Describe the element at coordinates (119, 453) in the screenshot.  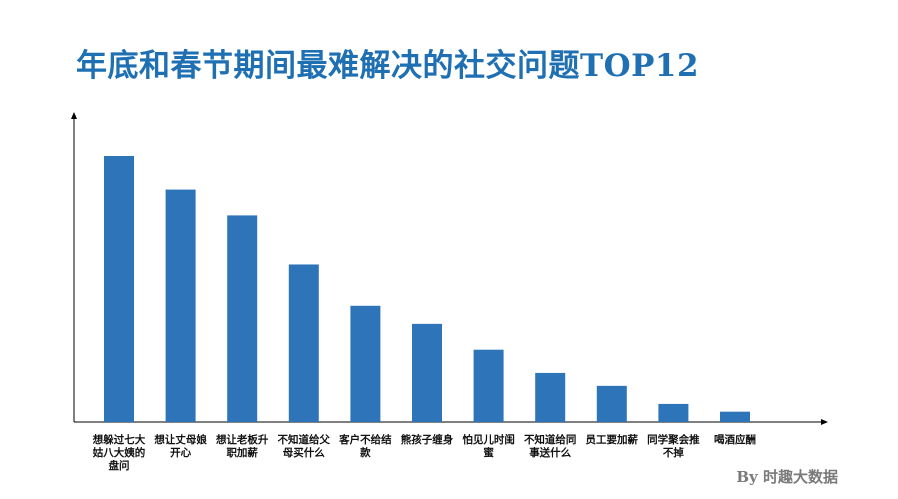
I see `x-tick-label: 想躲过七大姑八大姨的盘问` at that location.